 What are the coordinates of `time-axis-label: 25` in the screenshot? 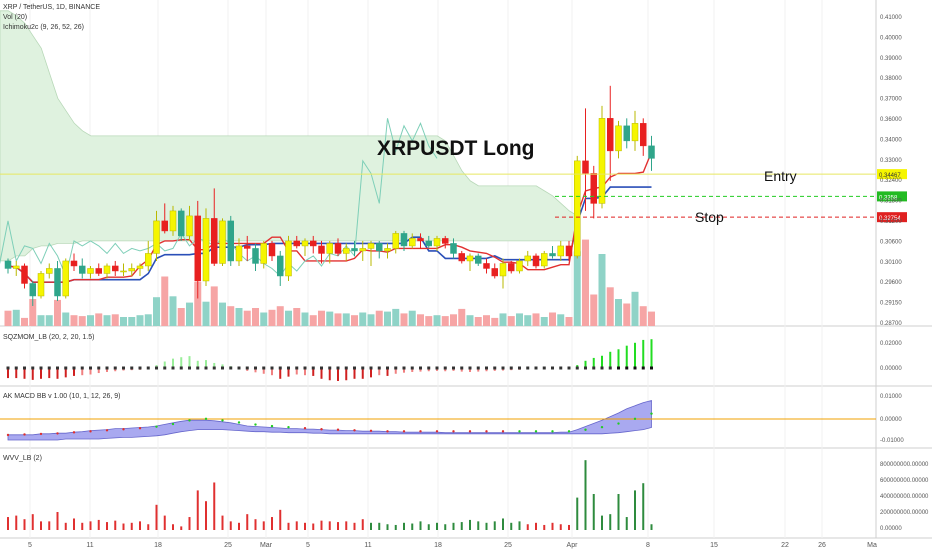 It's located at (508, 545).